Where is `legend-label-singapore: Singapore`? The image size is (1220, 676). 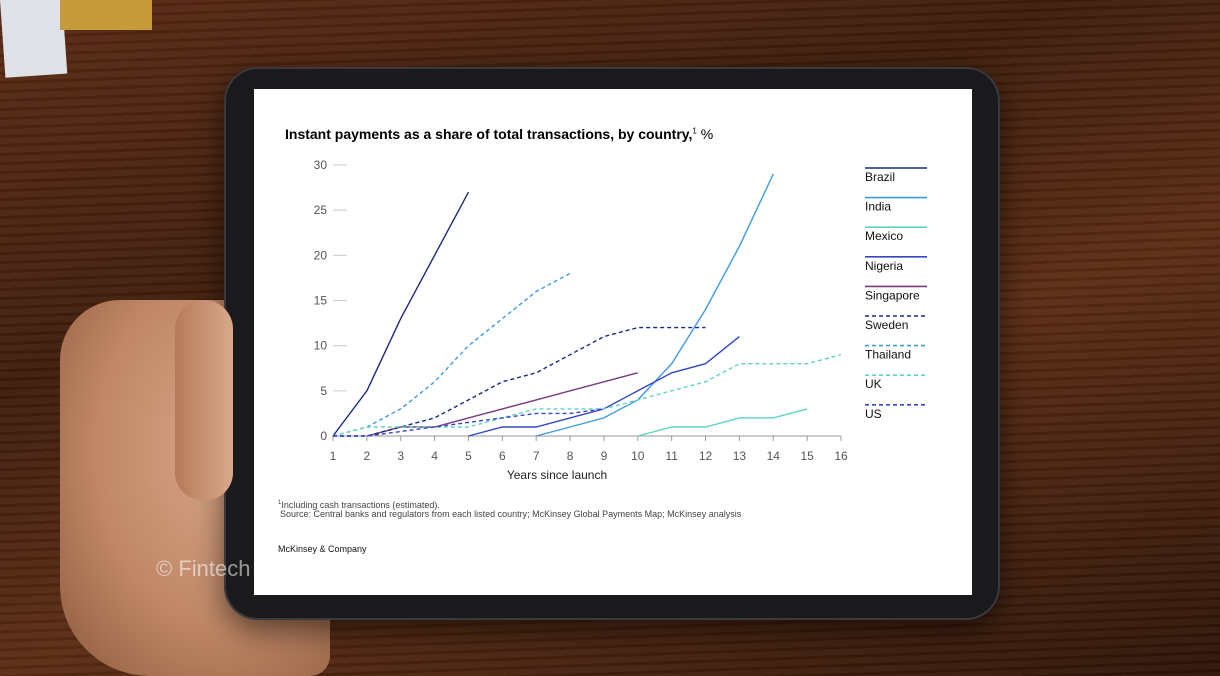
legend-label-singapore: Singapore is located at coordinates (892, 295).